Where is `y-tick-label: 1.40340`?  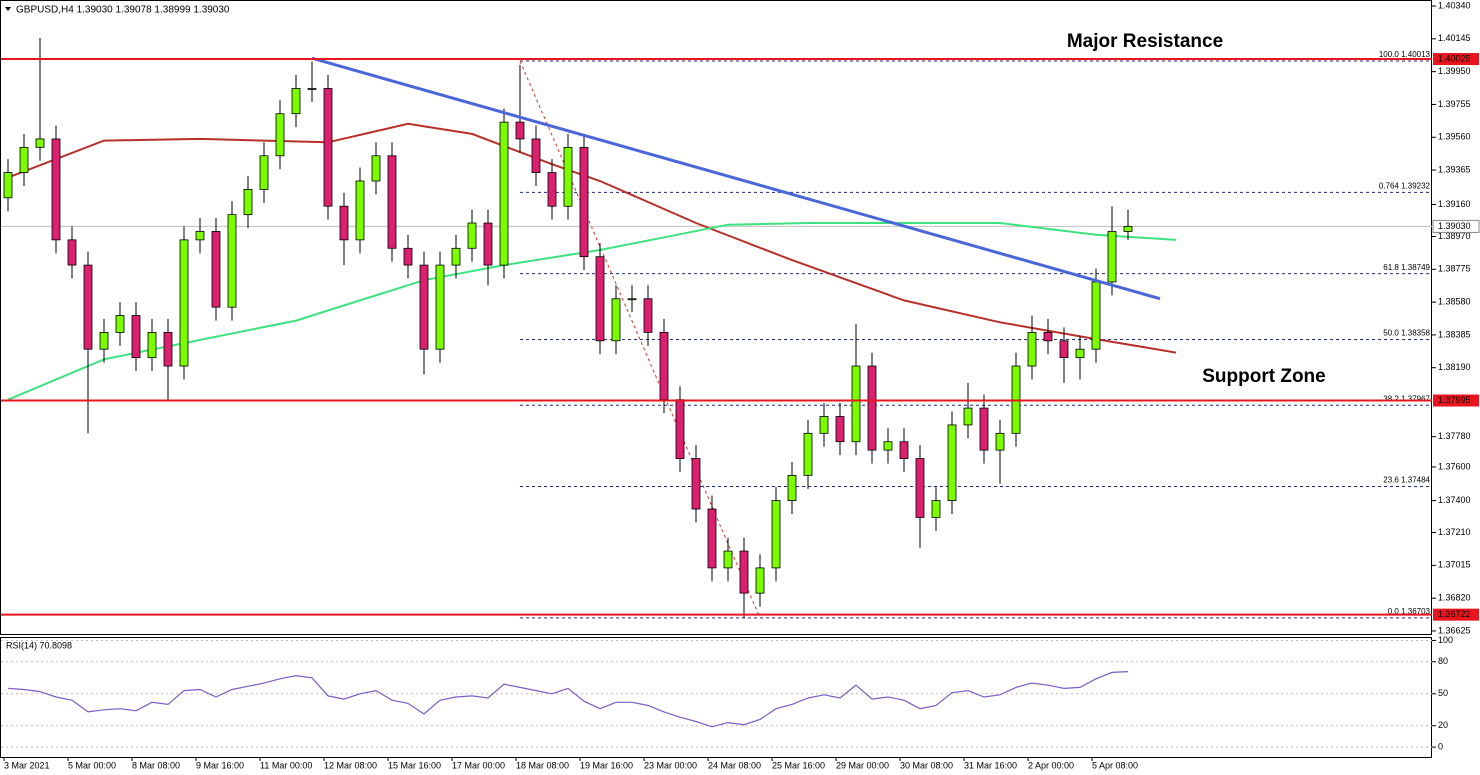
y-tick-label: 1.40340 is located at coordinates (1454, 5).